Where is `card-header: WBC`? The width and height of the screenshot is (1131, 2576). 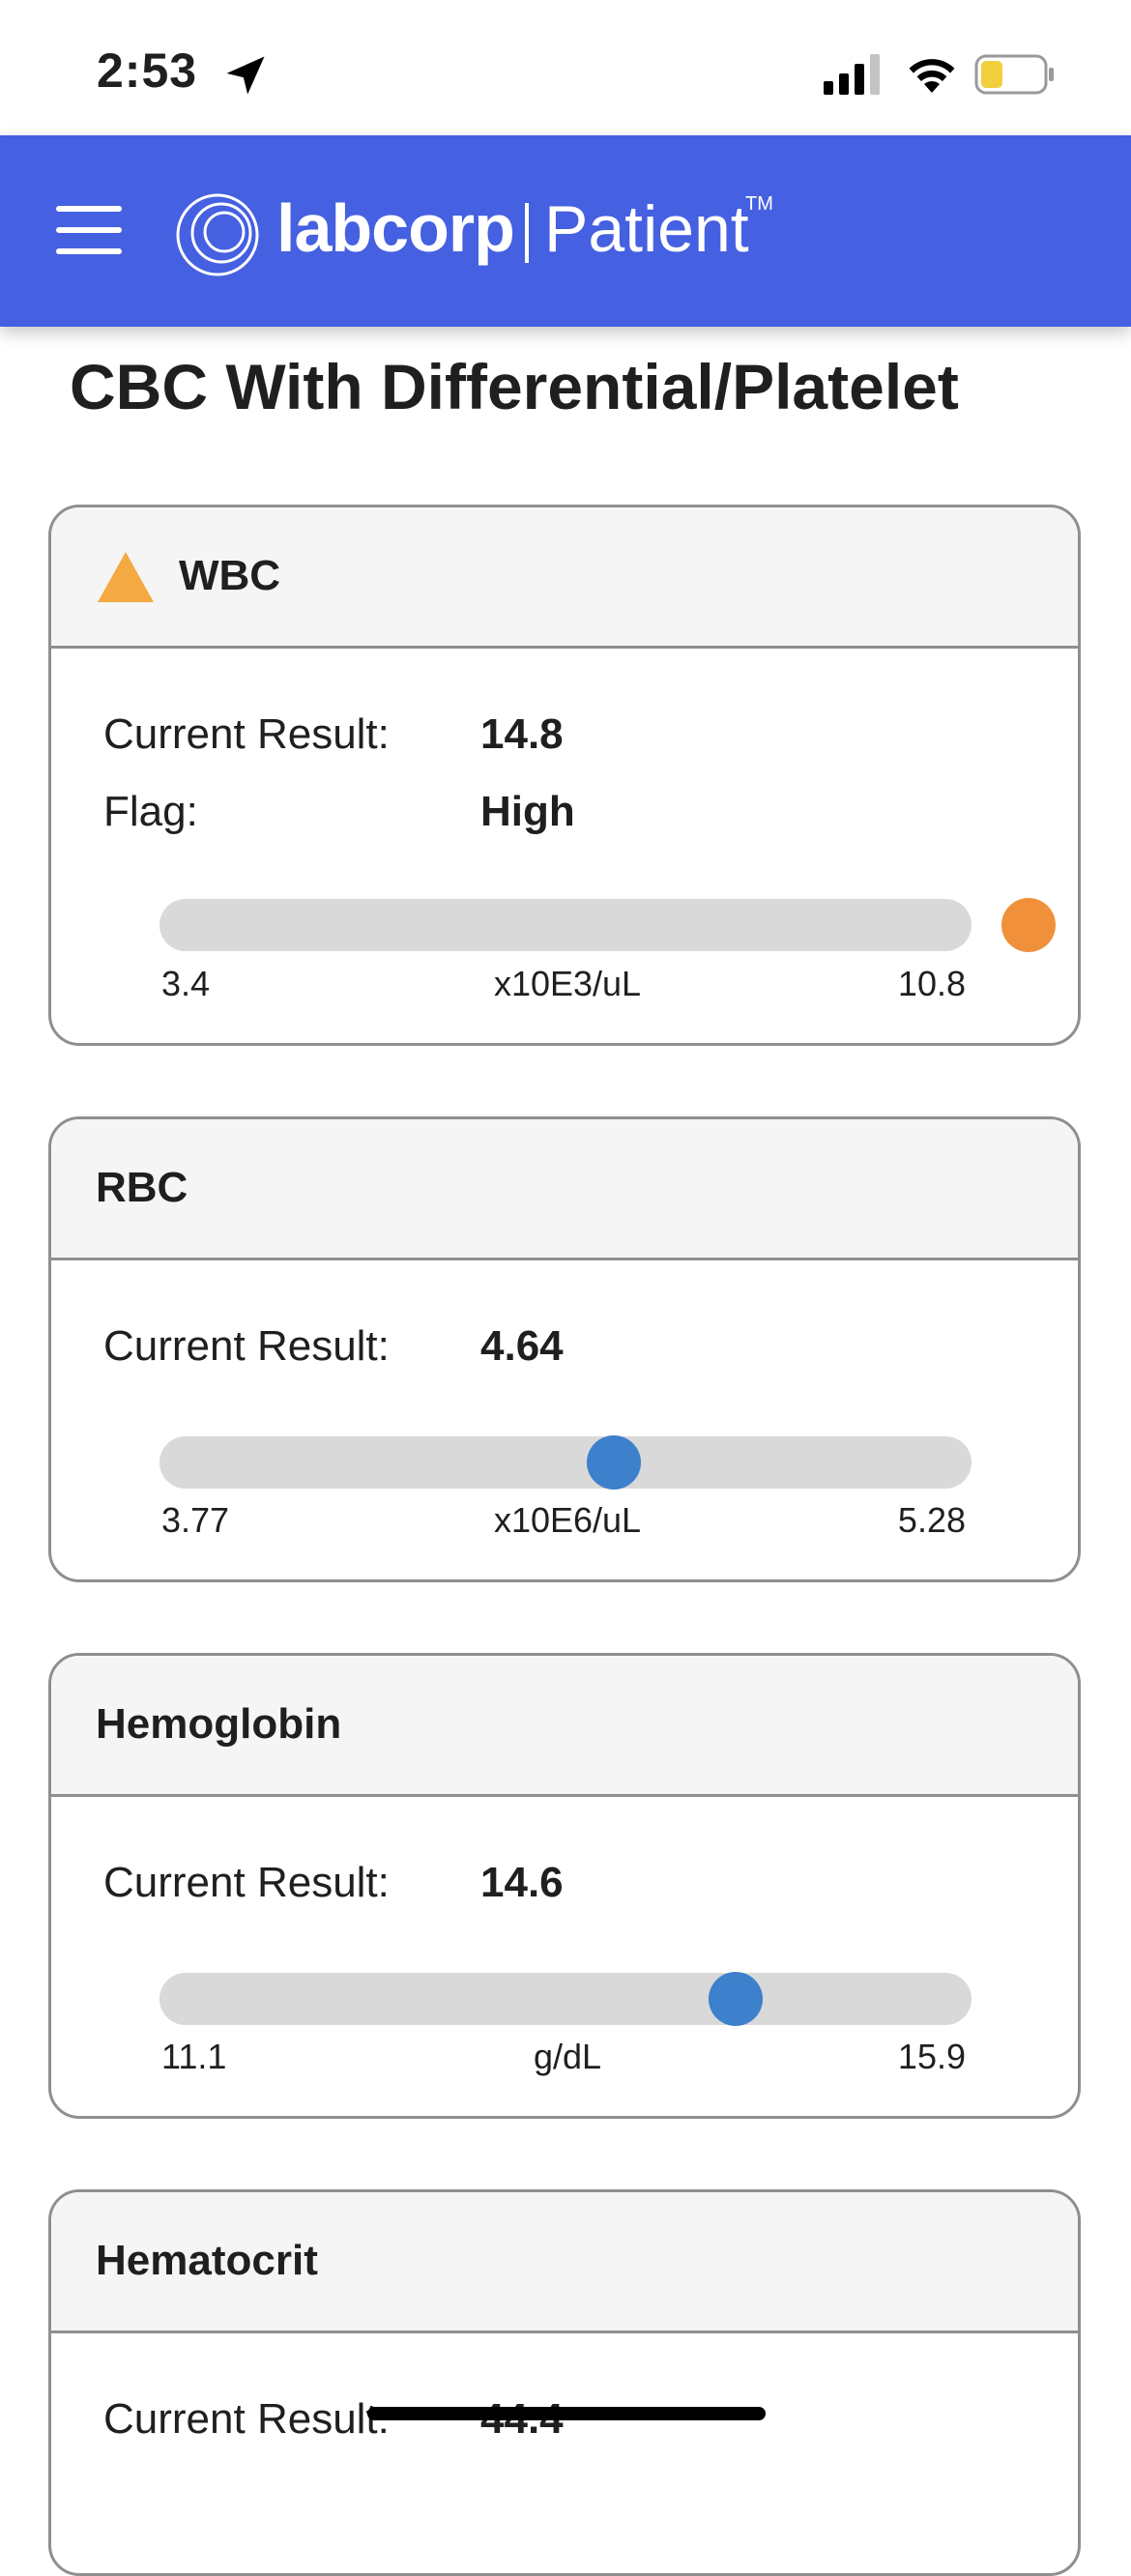 card-header: WBC is located at coordinates (564, 578).